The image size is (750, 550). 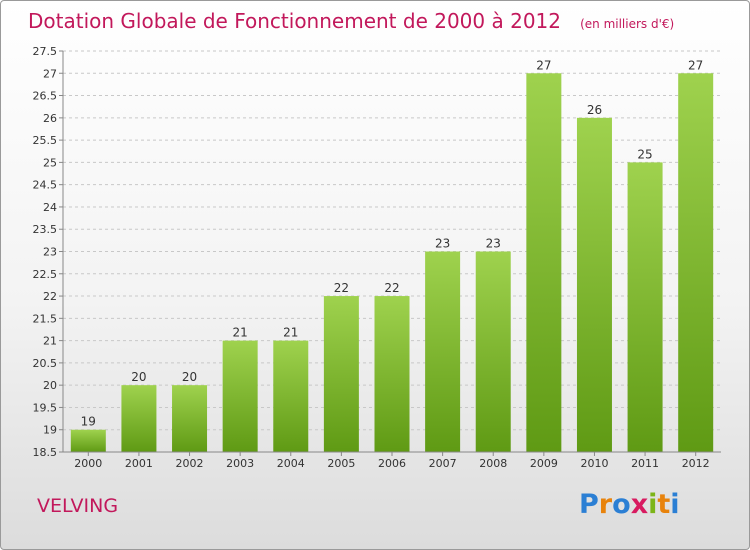 I want to click on x-tick-label: 2012, so click(x=696, y=463).